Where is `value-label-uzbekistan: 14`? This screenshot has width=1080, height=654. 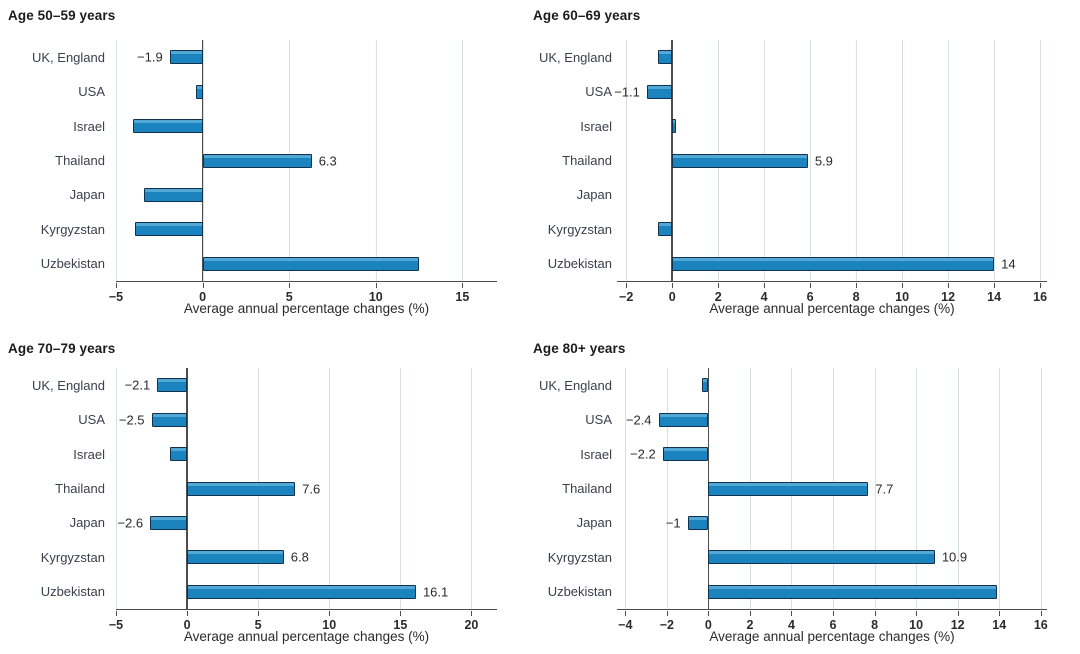
value-label-uzbekistan: 14 is located at coordinates (1008, 264).